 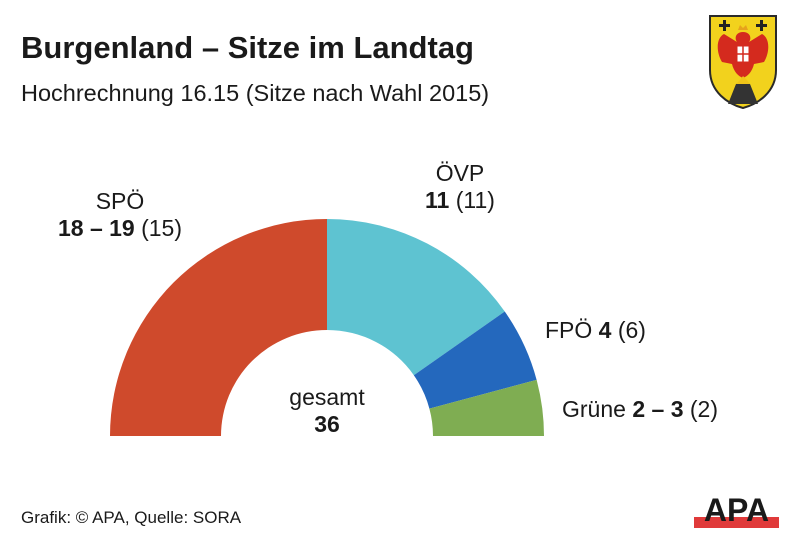 What do you see at coordinates (605, 330) in the screenshot?
I see `seats-value: 4` at bounding box center [605, 330].